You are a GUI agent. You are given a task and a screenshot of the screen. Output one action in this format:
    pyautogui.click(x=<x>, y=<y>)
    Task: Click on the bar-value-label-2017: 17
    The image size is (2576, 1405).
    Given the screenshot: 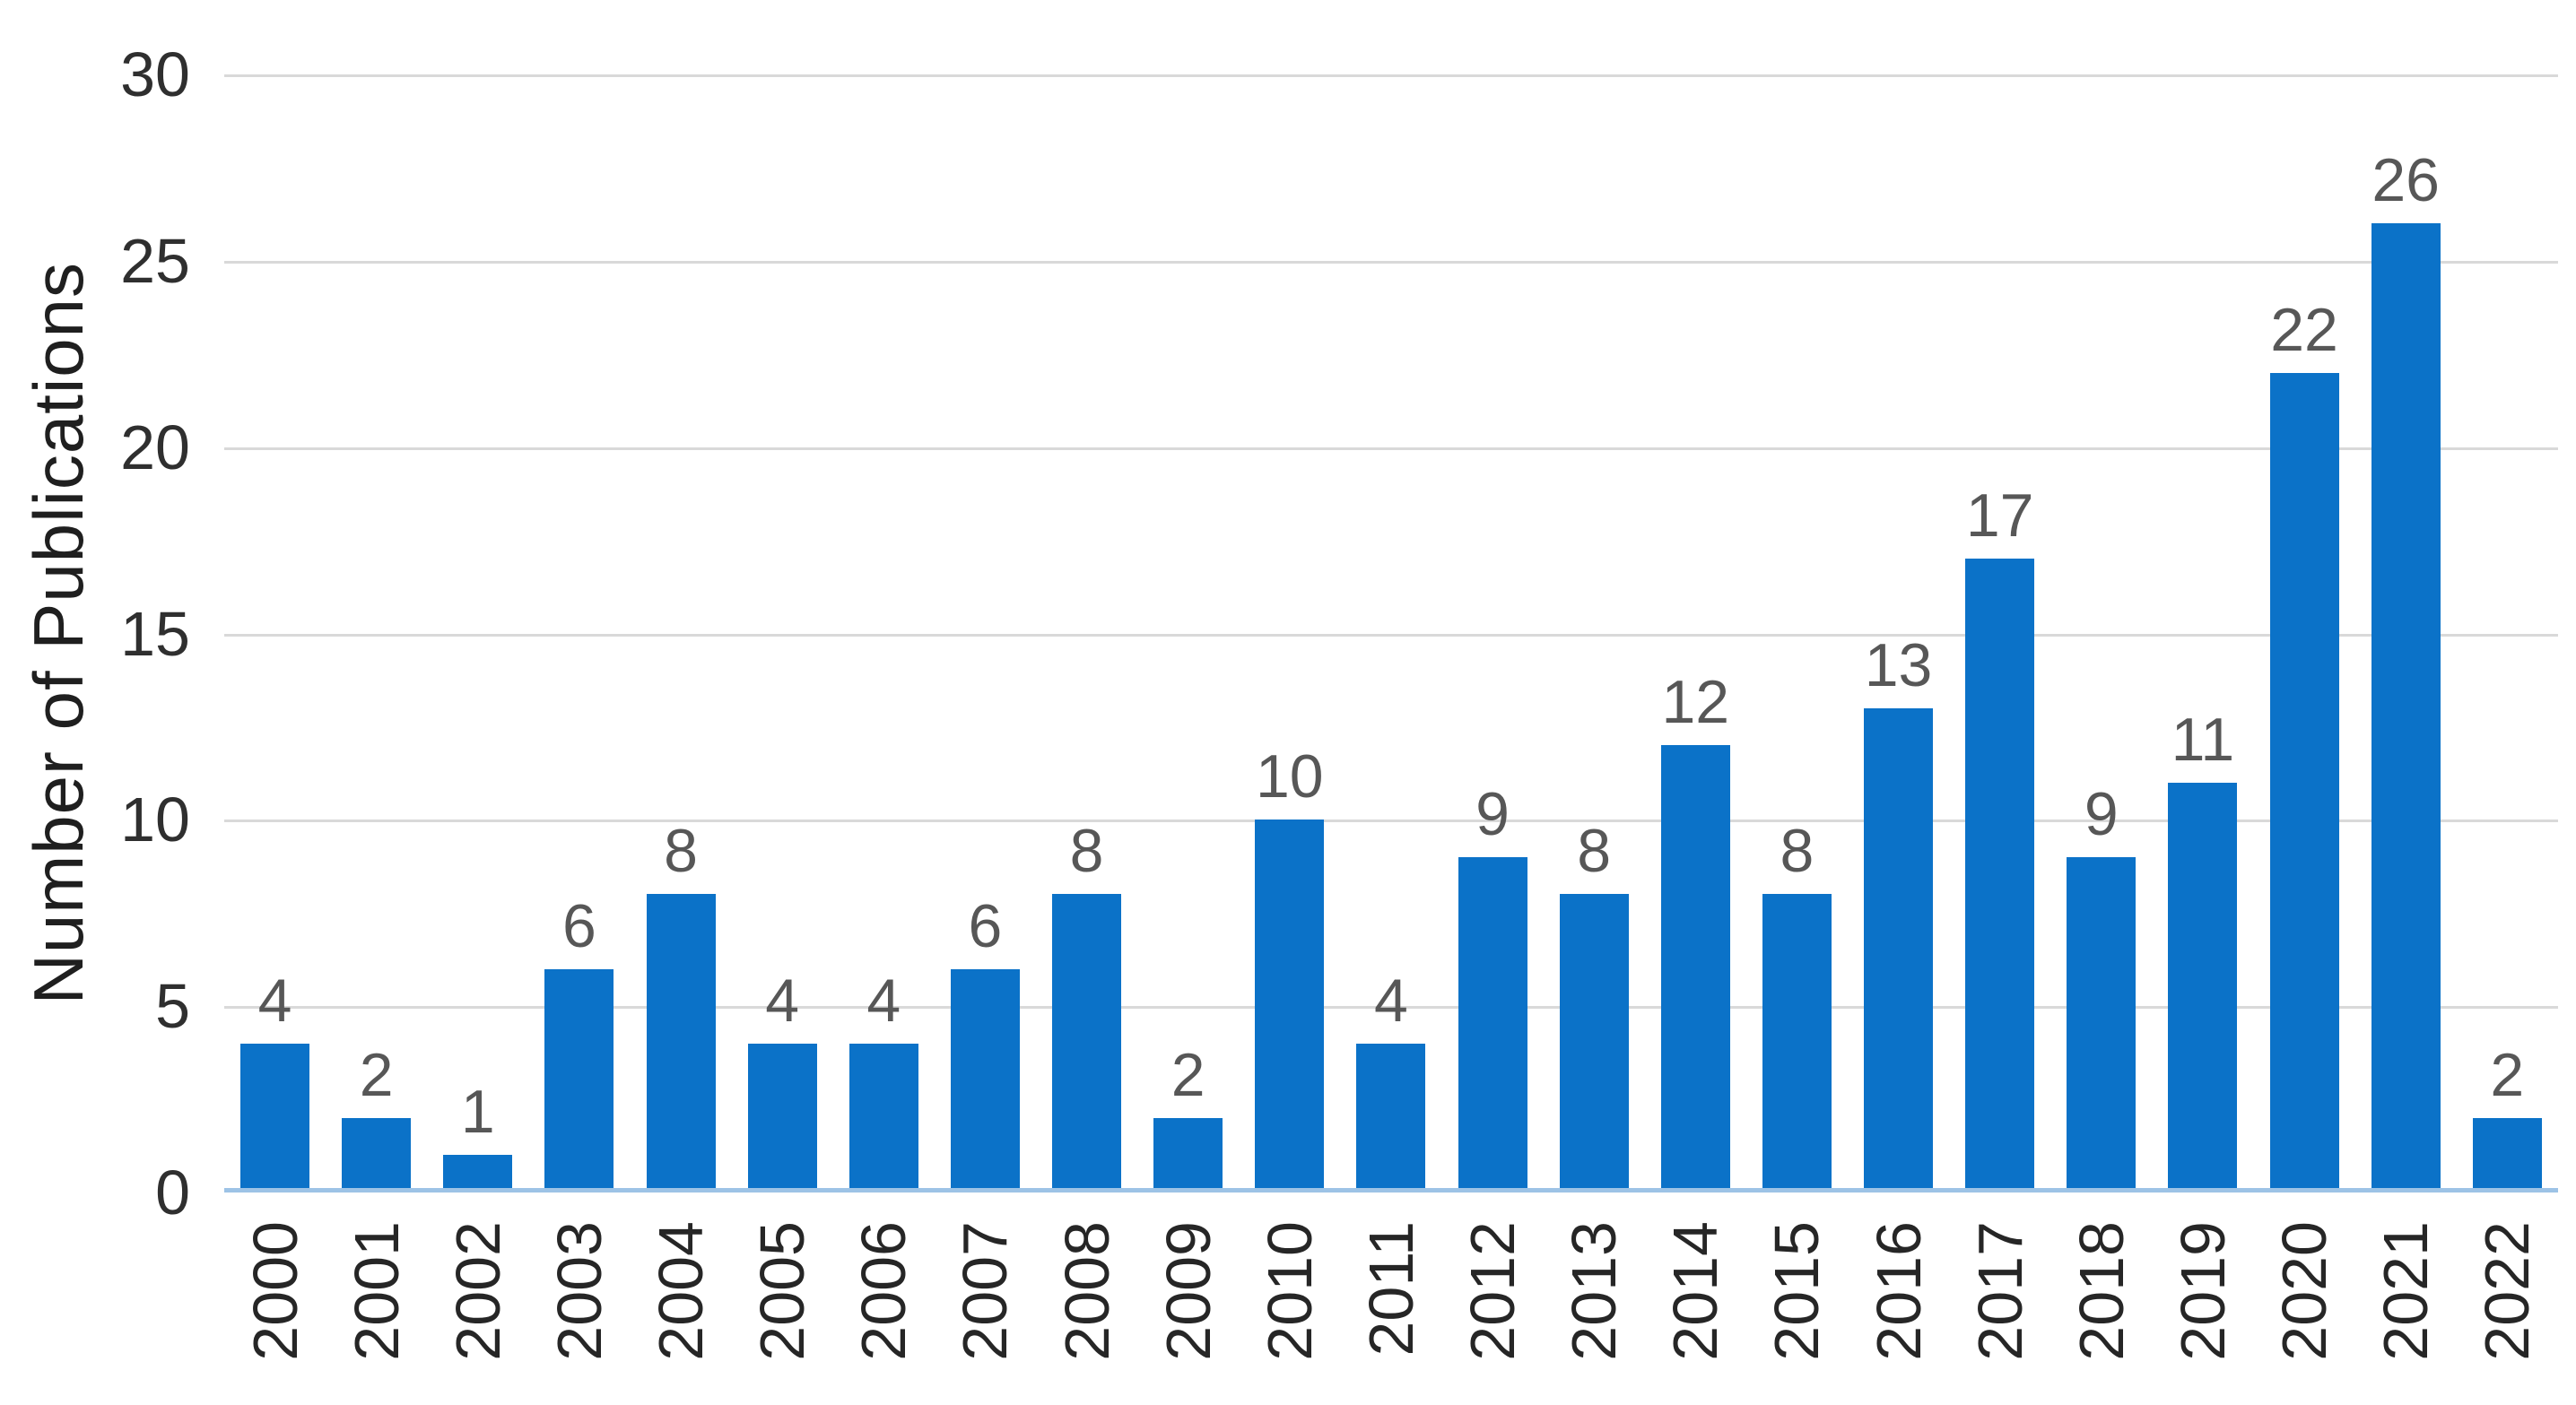 What is the action you would take?
    pyautogui.click(x=1999, y=516)
    